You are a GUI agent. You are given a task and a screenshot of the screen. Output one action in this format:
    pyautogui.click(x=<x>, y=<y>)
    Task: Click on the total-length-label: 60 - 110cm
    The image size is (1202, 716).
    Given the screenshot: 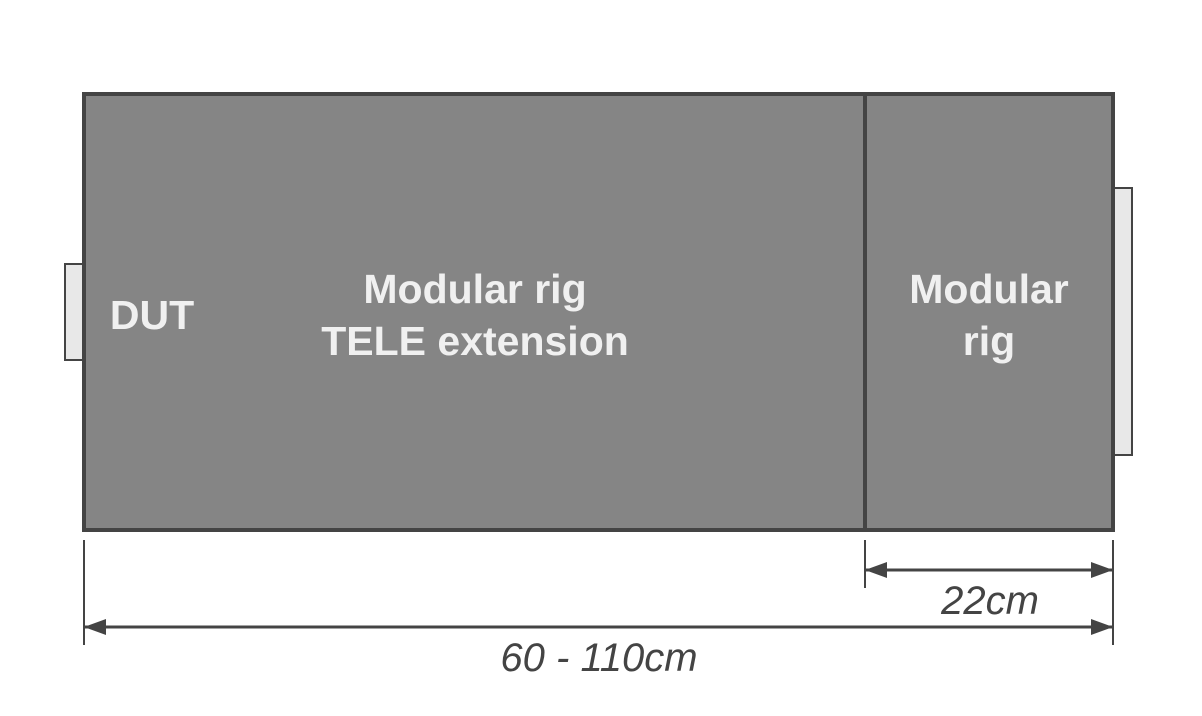 What is the action you would take?
    pyautogui.click(x=598, y=658)
    